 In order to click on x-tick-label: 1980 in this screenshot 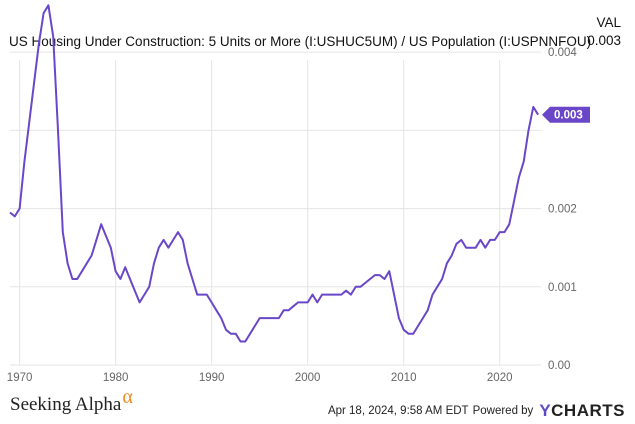, I will do `click(116, 378)`.